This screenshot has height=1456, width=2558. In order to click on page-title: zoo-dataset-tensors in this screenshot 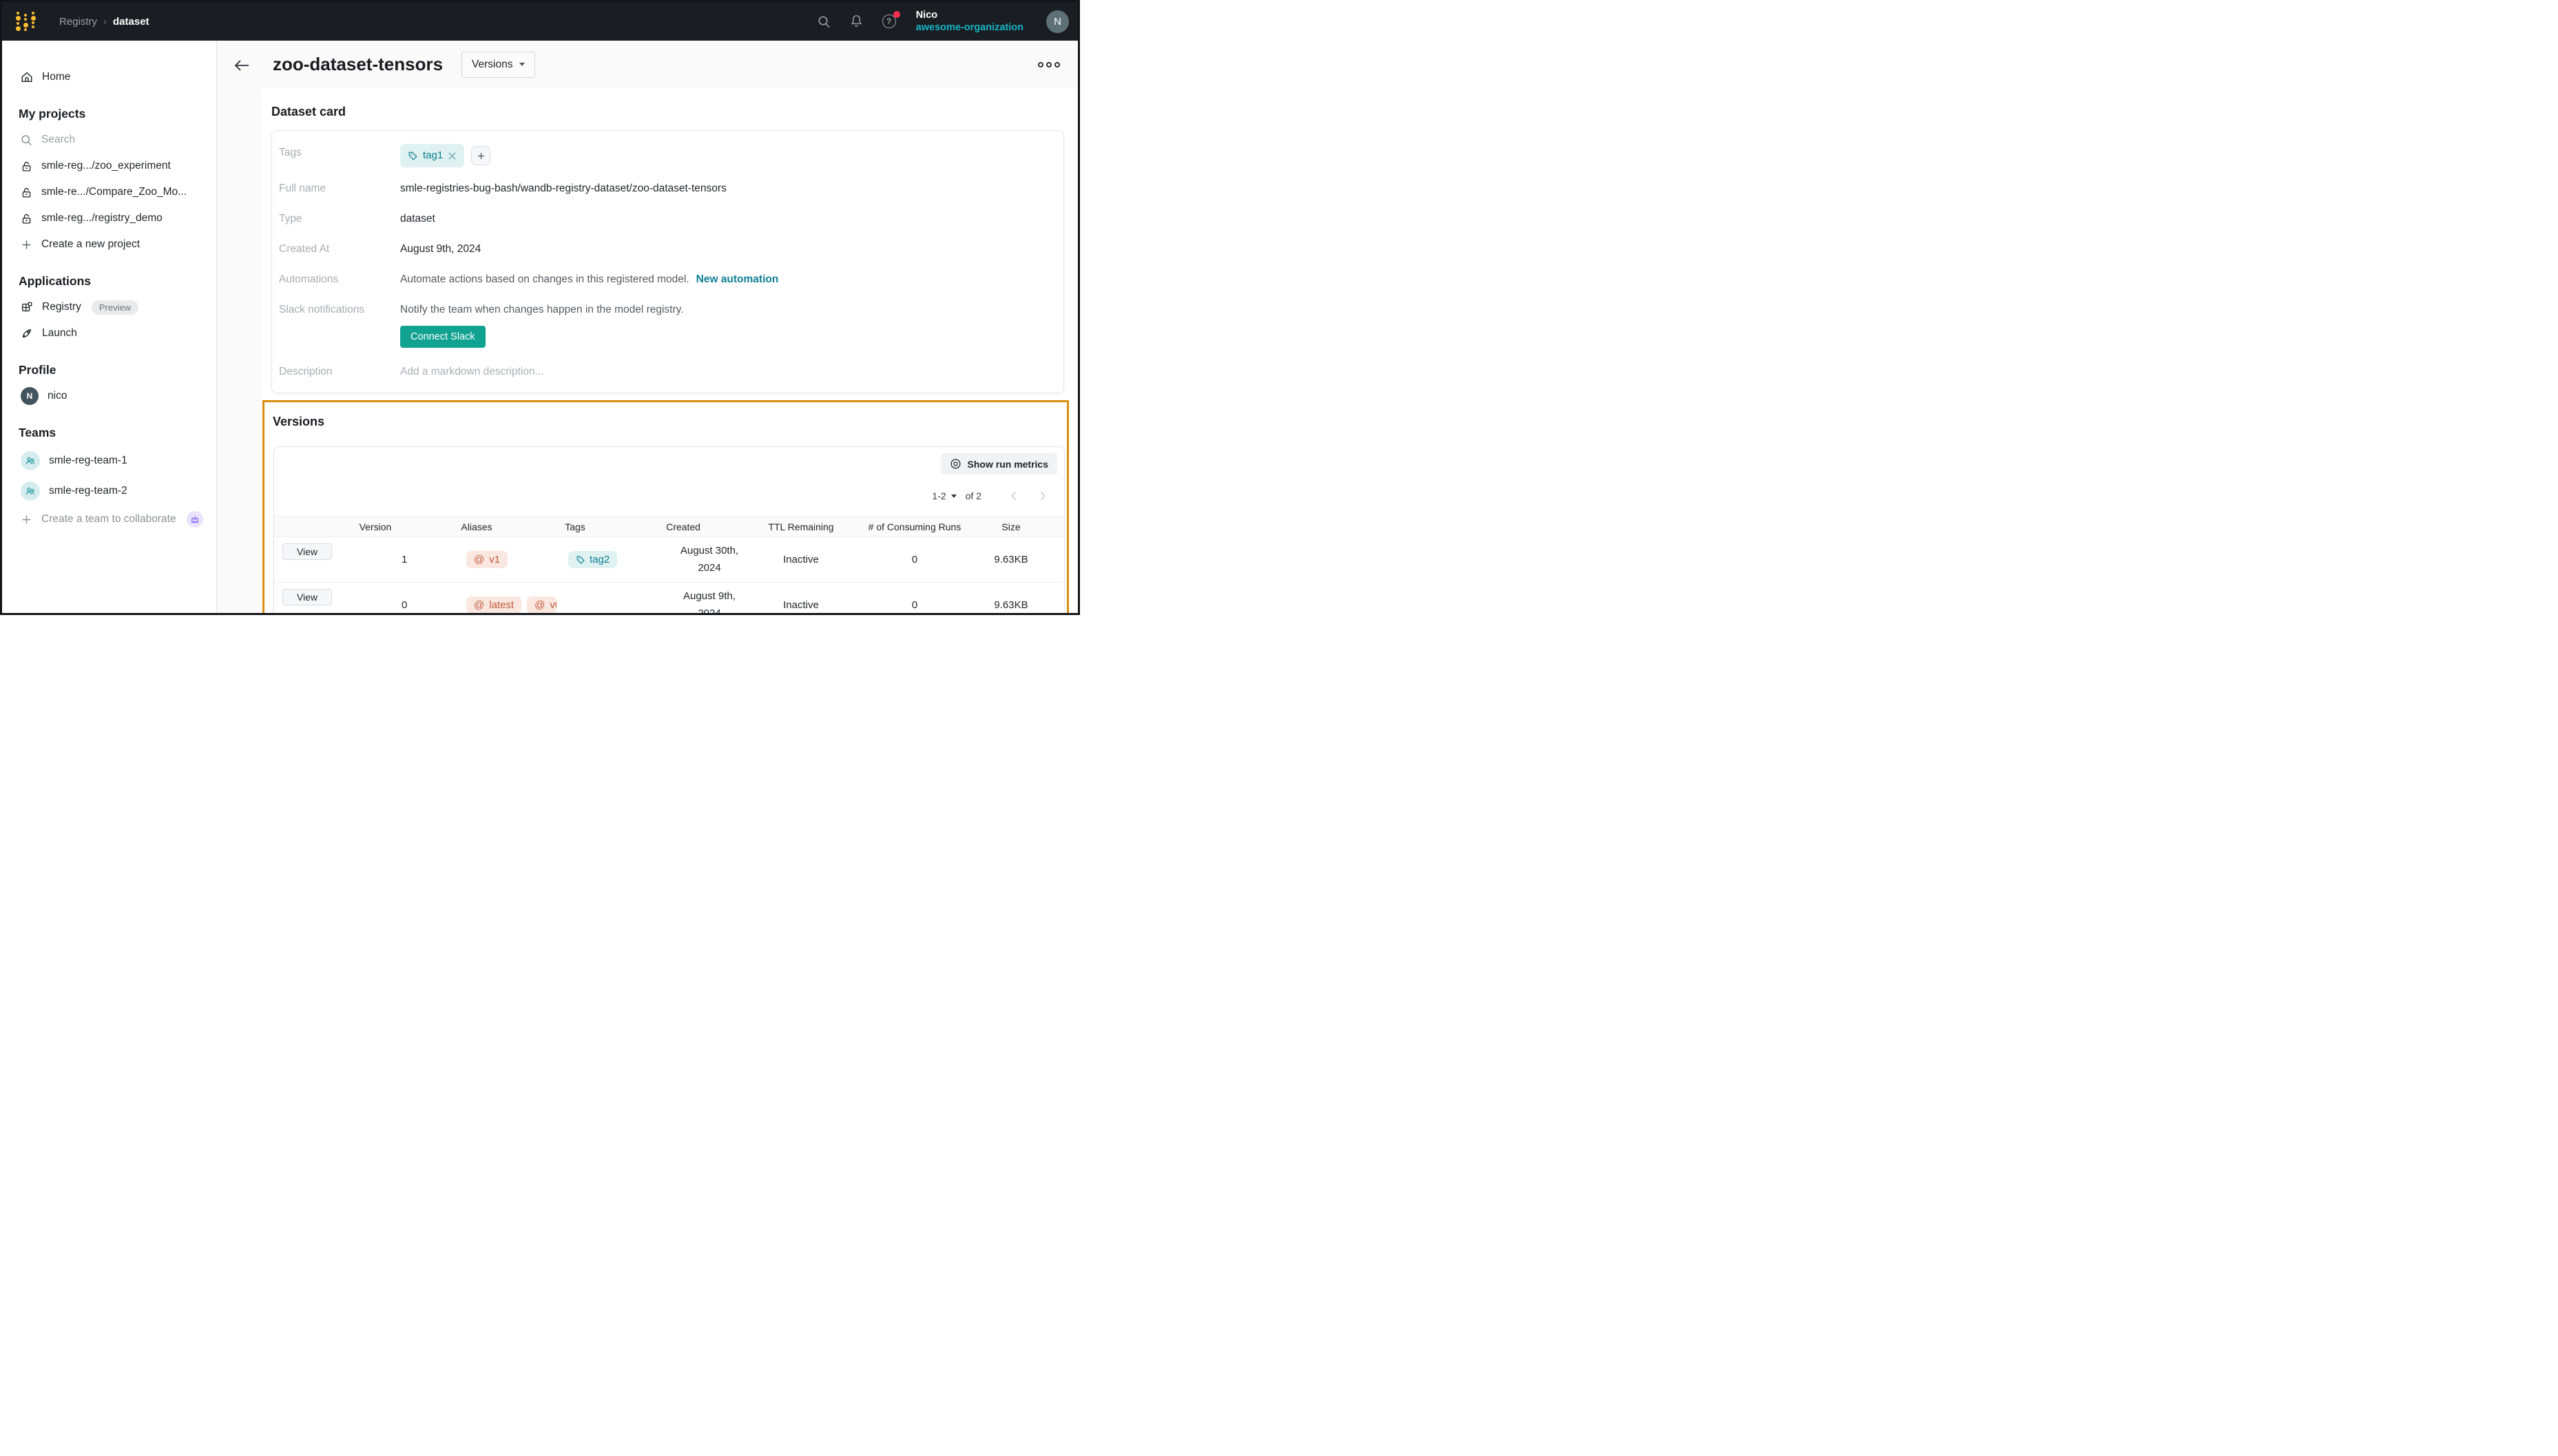, I will do `click(358, 64)`.